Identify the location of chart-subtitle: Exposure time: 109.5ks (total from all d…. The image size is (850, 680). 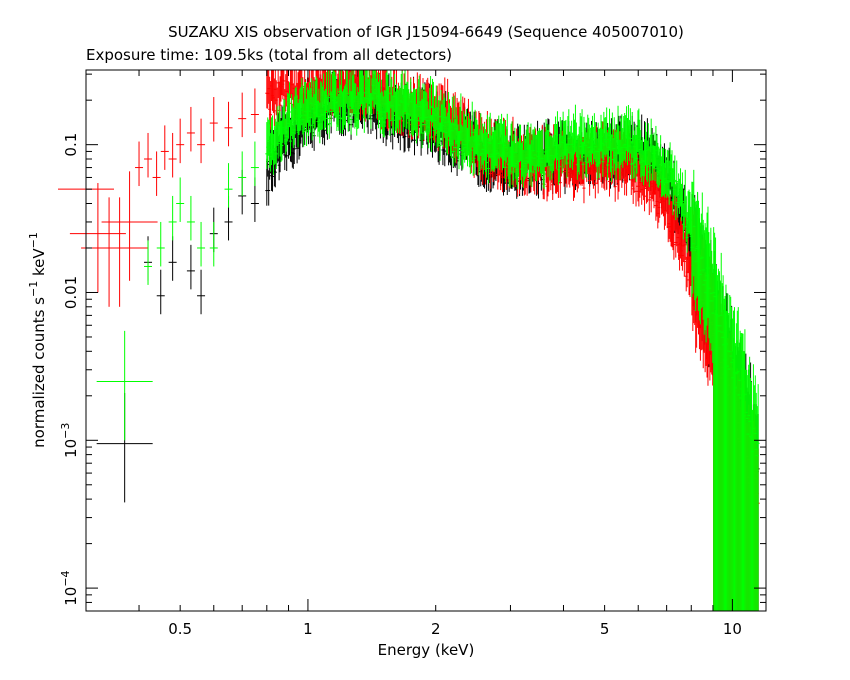
(269, 55).